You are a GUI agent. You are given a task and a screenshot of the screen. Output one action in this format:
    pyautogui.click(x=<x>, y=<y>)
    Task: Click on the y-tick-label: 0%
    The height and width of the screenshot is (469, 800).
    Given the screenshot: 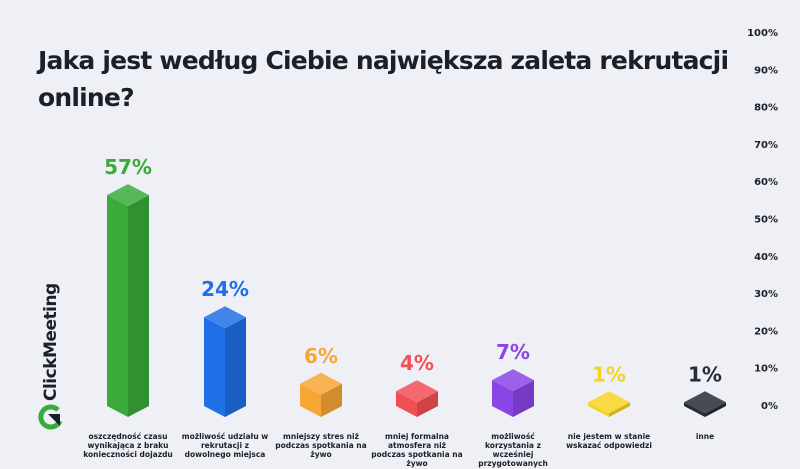 What is the action you would take?
    pyautogui.click(x=769, y=406)
    